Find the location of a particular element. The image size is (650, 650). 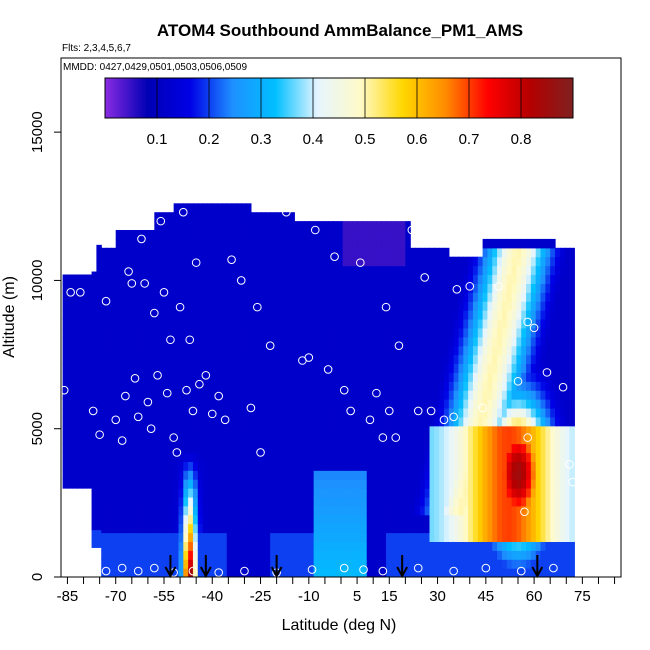

x-tick-label: -55 is located at coordinates (164, 596).